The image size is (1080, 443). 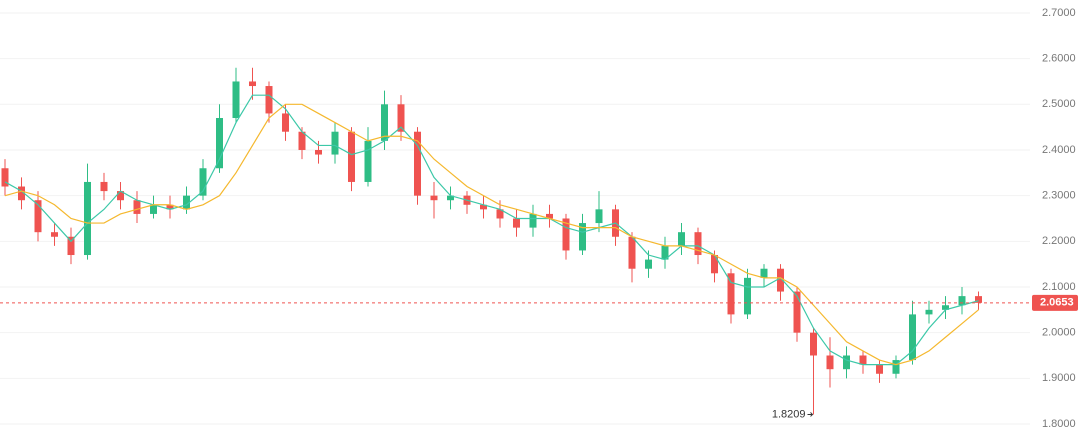 What do you see at coordinates (1059, 59) in the screenshot?
I see `y-tick-label: 2.6000` at bounding box center [1059, 59].